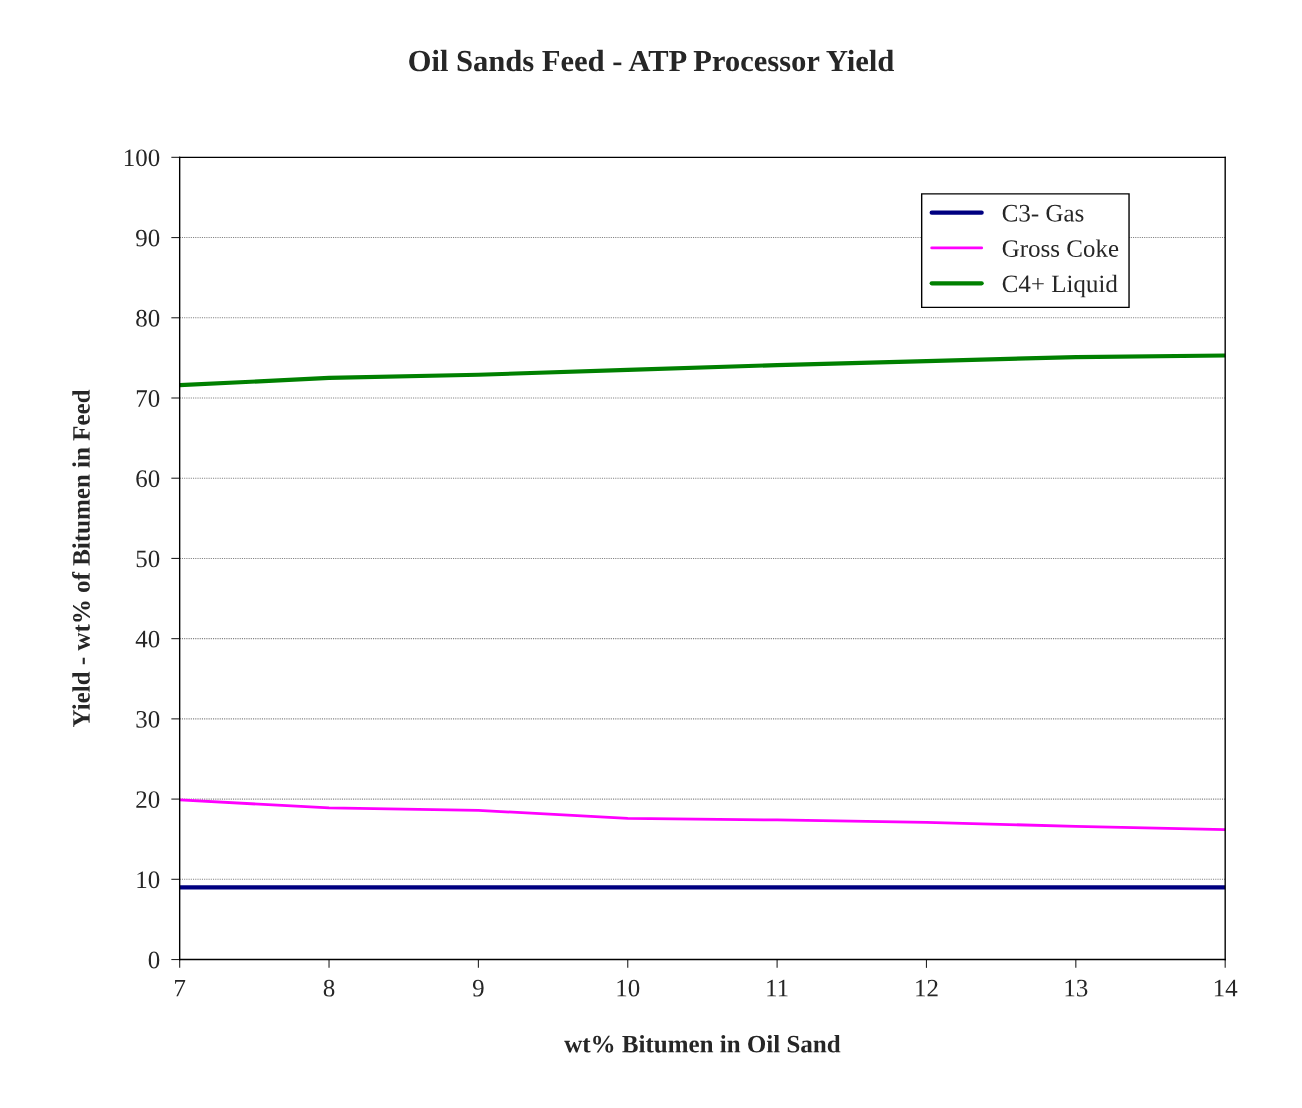 The image size is (1302, 1108). Describe the element at coordinates (702, 1043) in the screenshot. I see `x-axis-title: wt% Bitumen in Oil Sand` at that location.